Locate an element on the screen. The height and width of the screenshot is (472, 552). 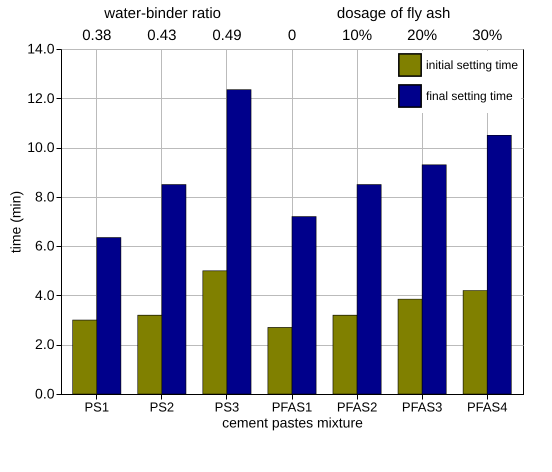
text: 0 is located at coordinates (292, 35).